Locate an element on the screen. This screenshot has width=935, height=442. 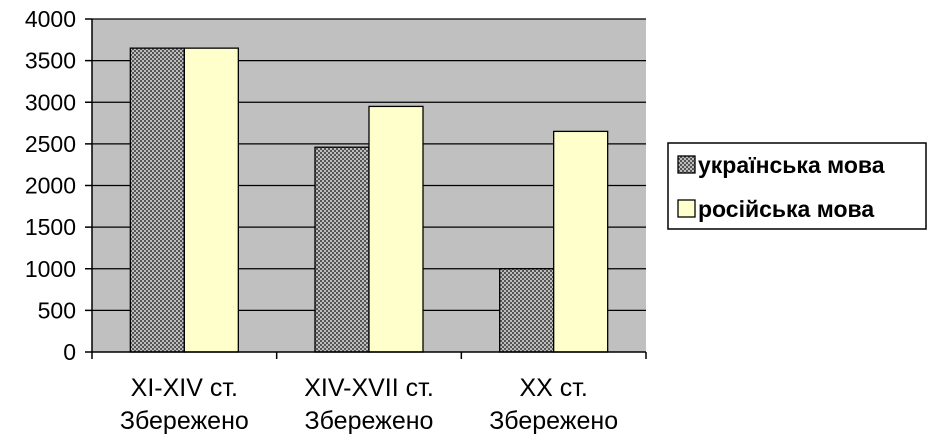
x-category-label: XI-XIV ст. is located at coordinates (184, 388).